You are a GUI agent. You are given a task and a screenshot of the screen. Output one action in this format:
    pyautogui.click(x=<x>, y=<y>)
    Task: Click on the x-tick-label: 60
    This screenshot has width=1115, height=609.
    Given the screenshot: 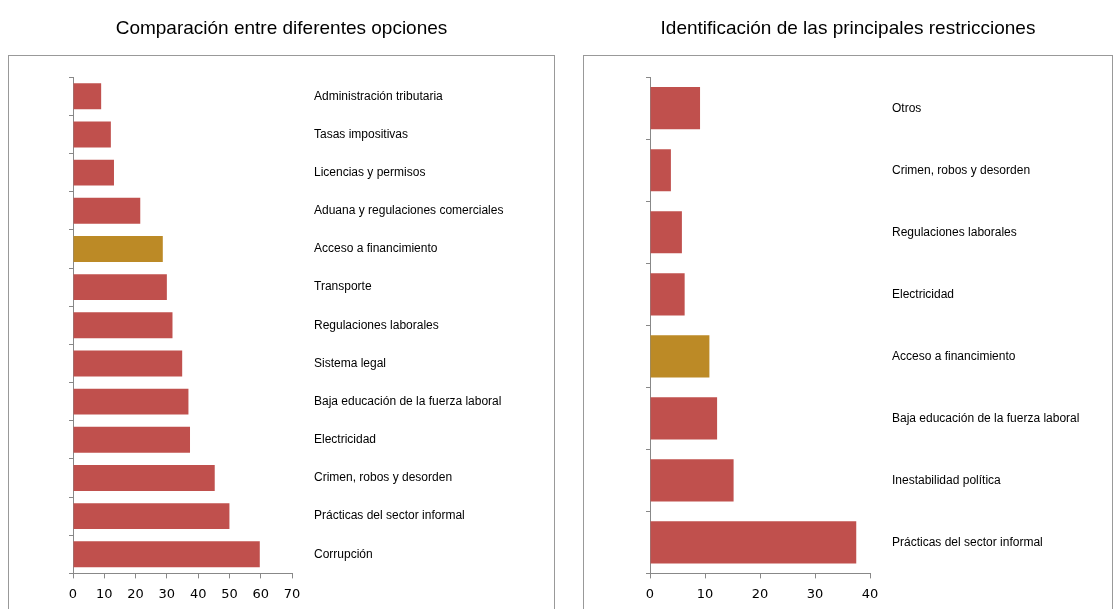 What is the action you would take?
    pyautogui.click(x=260, y=593)
    